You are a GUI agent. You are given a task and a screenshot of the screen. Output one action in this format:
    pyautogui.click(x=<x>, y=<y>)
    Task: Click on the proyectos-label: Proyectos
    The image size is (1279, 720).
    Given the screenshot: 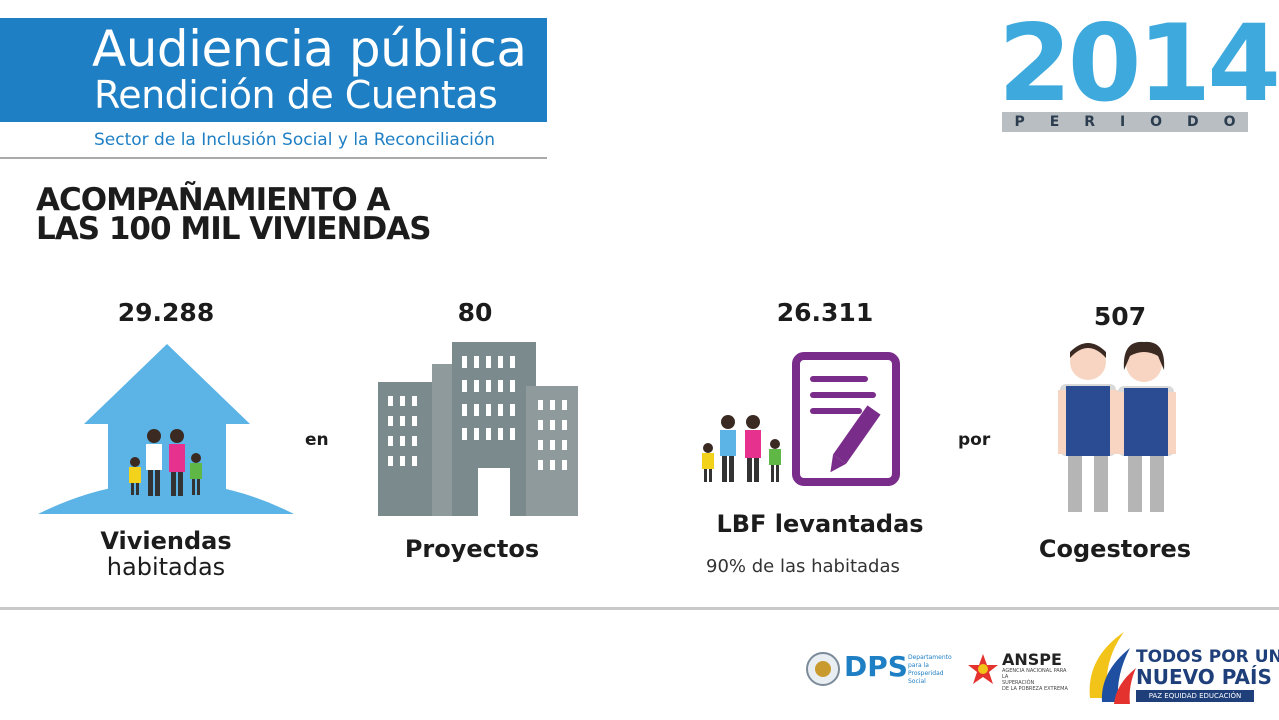 What is the action you would take?
    pyautogui.click(x=472, y=549)
    